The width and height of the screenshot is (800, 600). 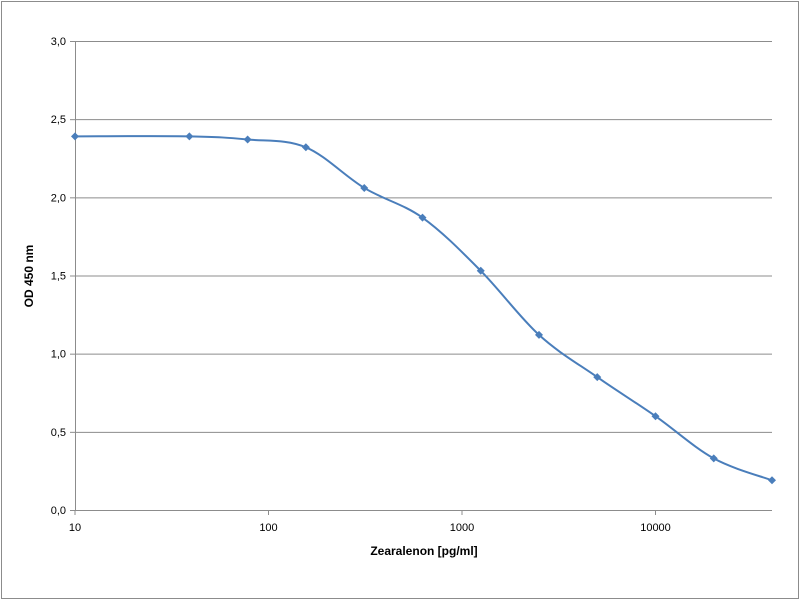 I want to click on x-tick-label: 1000, so click(x=462, y=528).